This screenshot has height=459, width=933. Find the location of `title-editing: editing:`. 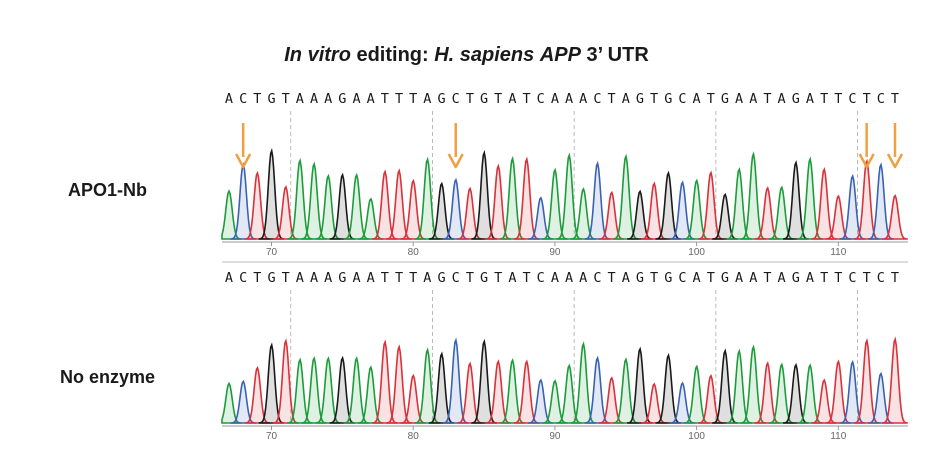

title-editing: editing: is located at coordinates (392, 55).